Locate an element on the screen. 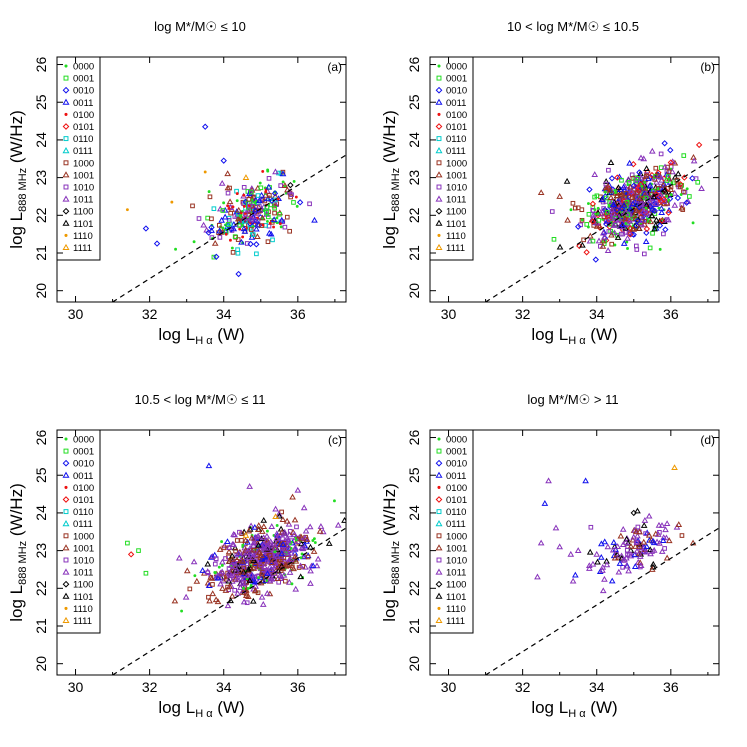 This screenshot has height=747, width=747. y-tick-label: 26 is located at coordinates (41, 65).